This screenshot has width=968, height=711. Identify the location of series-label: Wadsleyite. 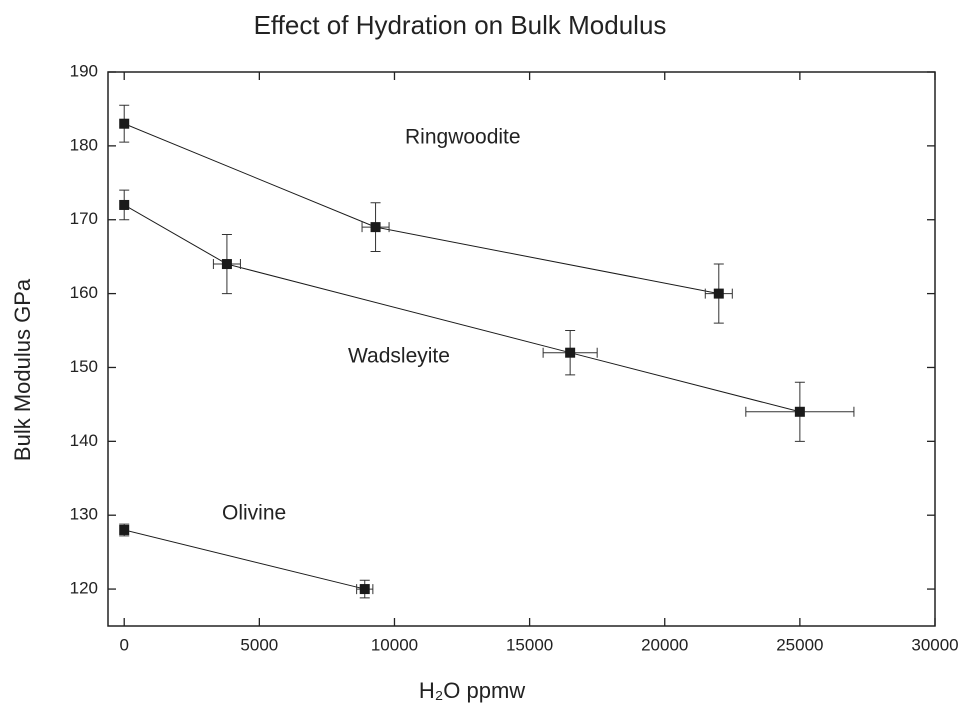
(399, 356).